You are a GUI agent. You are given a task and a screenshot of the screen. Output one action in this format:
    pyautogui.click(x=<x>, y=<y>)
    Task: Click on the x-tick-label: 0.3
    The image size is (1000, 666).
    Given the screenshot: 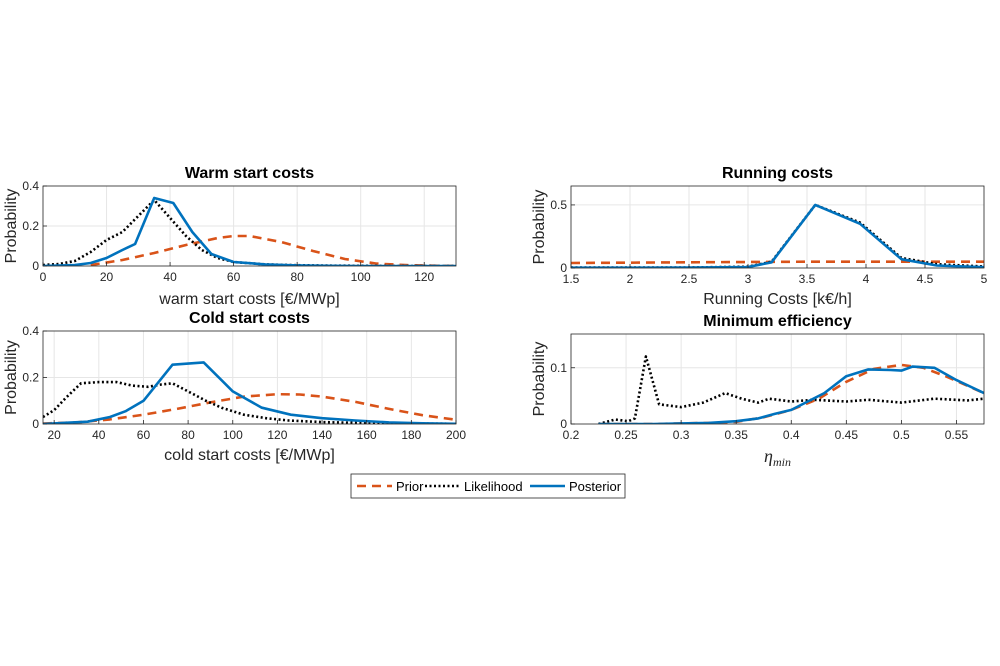 What is the action you would take?
    pyautogui.click(x=681, y=435)
    